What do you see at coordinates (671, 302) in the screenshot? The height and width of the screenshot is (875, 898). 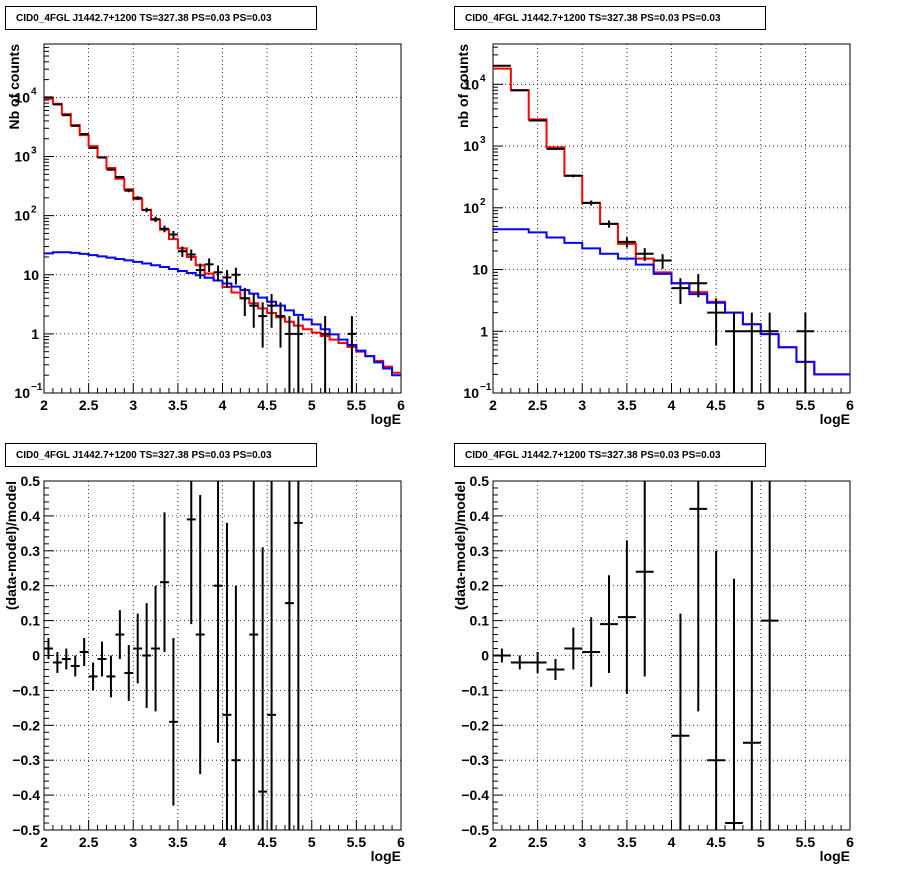 I see `background-model-line` at bounding box center [671, 302].